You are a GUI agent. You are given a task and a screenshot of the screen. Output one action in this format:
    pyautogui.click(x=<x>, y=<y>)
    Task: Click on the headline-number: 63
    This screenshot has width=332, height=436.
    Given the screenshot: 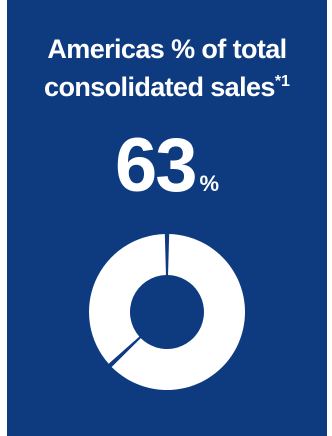 What is the action you would take?
    pyautogui.click(x=156, y=165)
    